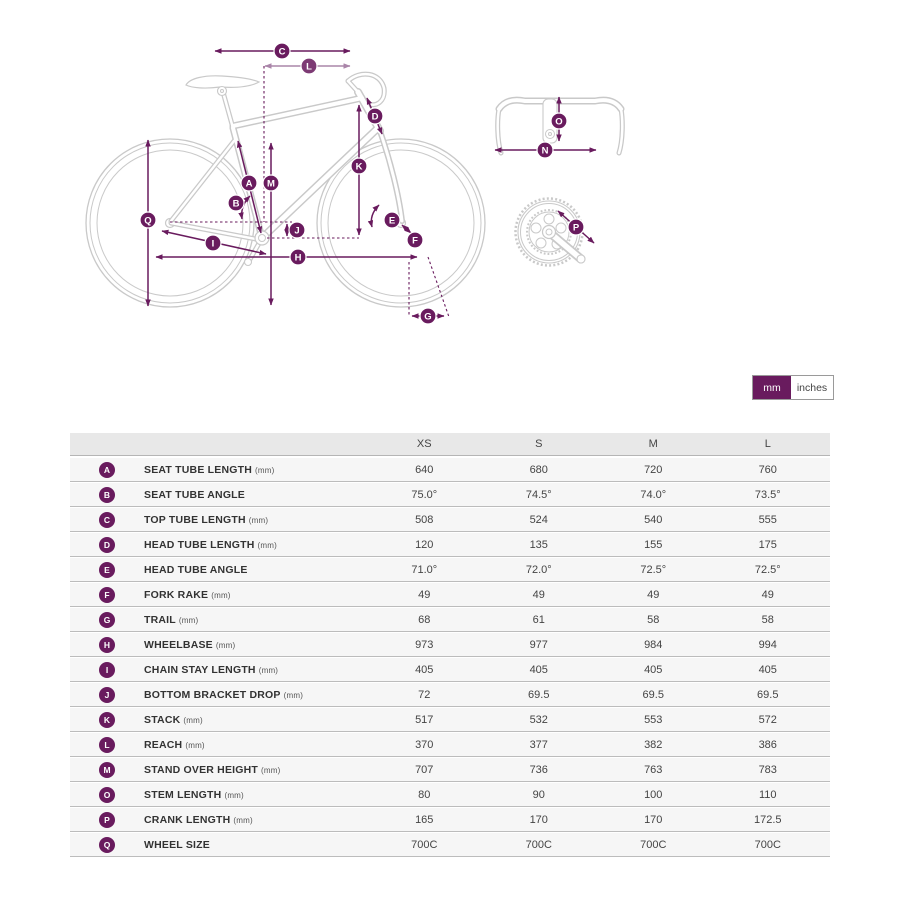  I want to click on table-row: H WHEELBASE (mm) 973 977 984 994, so click(450, 645).